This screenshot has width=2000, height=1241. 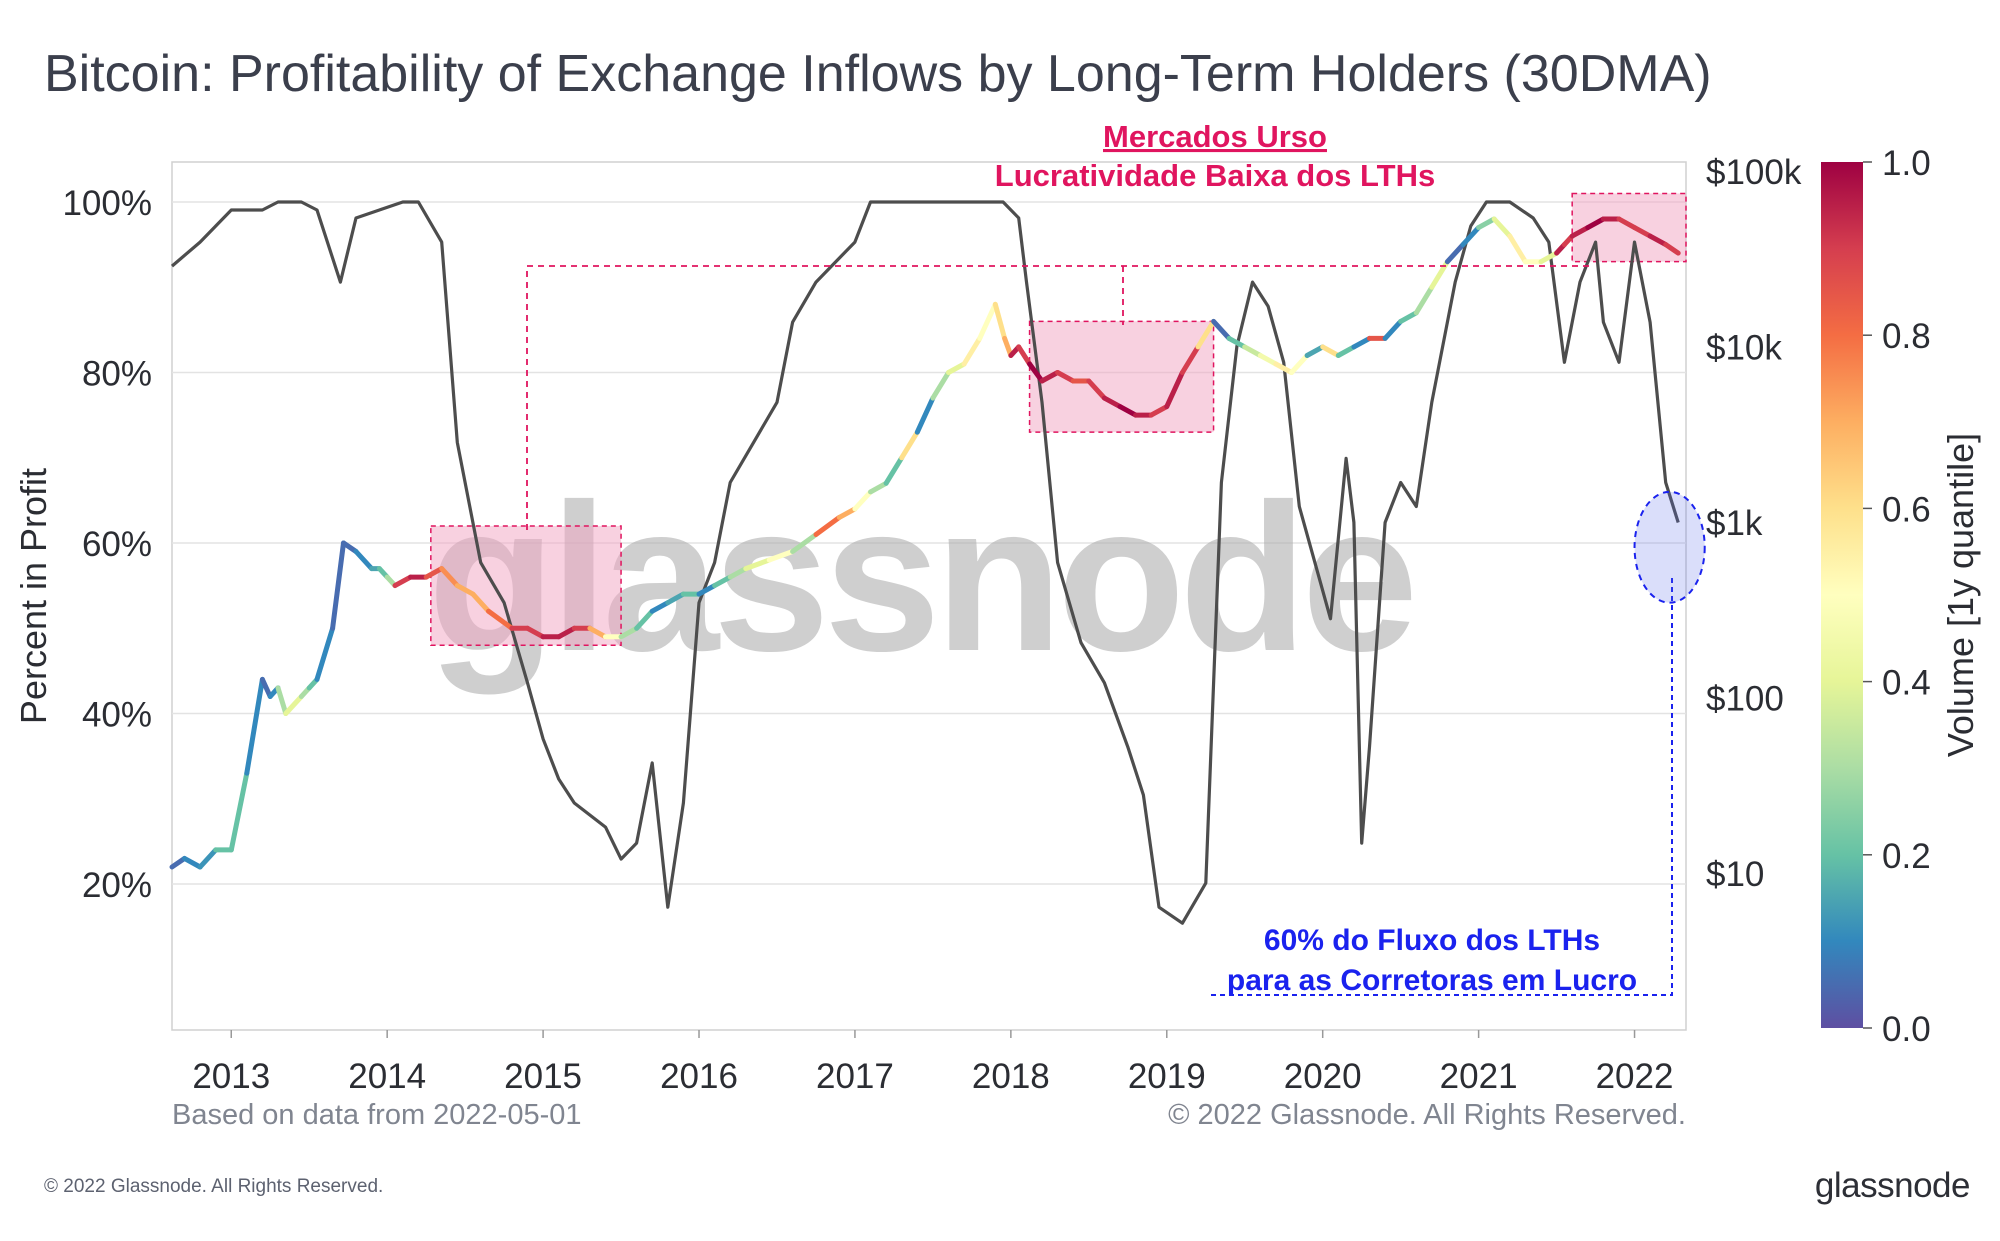 What do you see at coordinates (107, 203) in the screenshot?
I see `y-tick-label: 100%` at bounding box center [107, 203].